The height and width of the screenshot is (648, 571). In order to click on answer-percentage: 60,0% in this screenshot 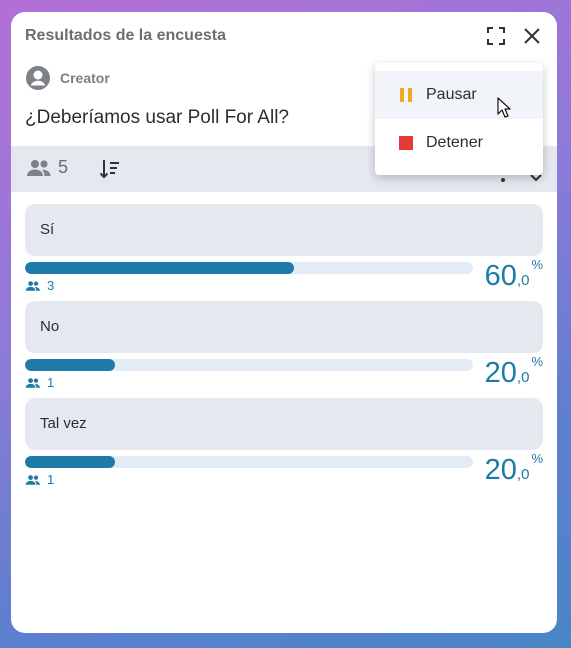, I will do `click(513, 275)`.